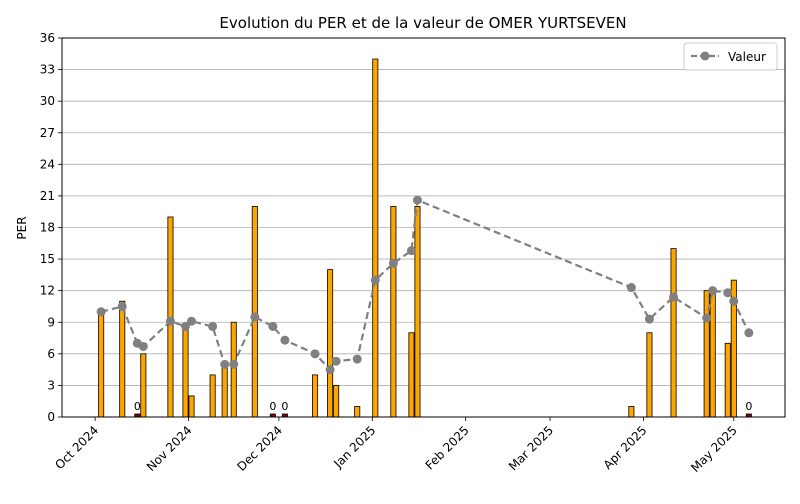  What do you see at coordinates (51, 385) in the screenshot?
I see `y-tick-label: 3` at bounding box center [51, 385].